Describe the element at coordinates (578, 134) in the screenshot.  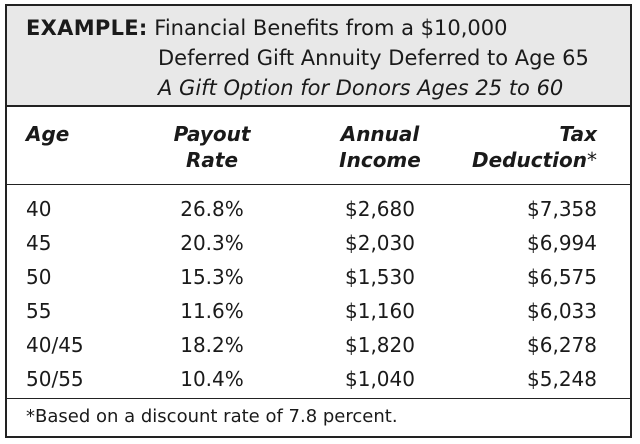
I see `column-header-tax-line-1: Tax` at that location.